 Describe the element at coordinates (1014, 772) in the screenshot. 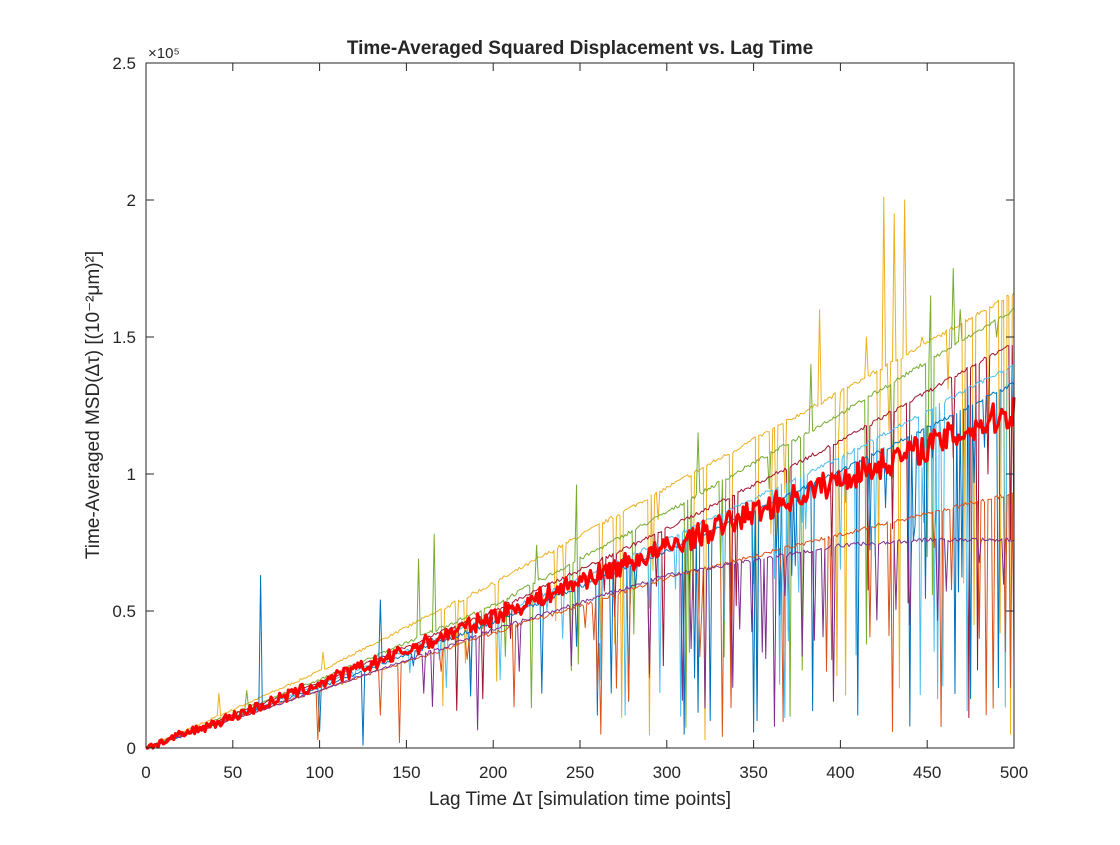

I see `x-tick-label: 500` at that location.